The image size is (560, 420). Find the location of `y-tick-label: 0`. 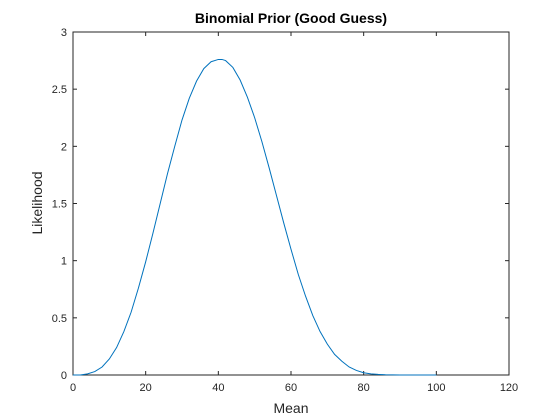

y-tick-label: 0 is located at coordinates (64, 376).